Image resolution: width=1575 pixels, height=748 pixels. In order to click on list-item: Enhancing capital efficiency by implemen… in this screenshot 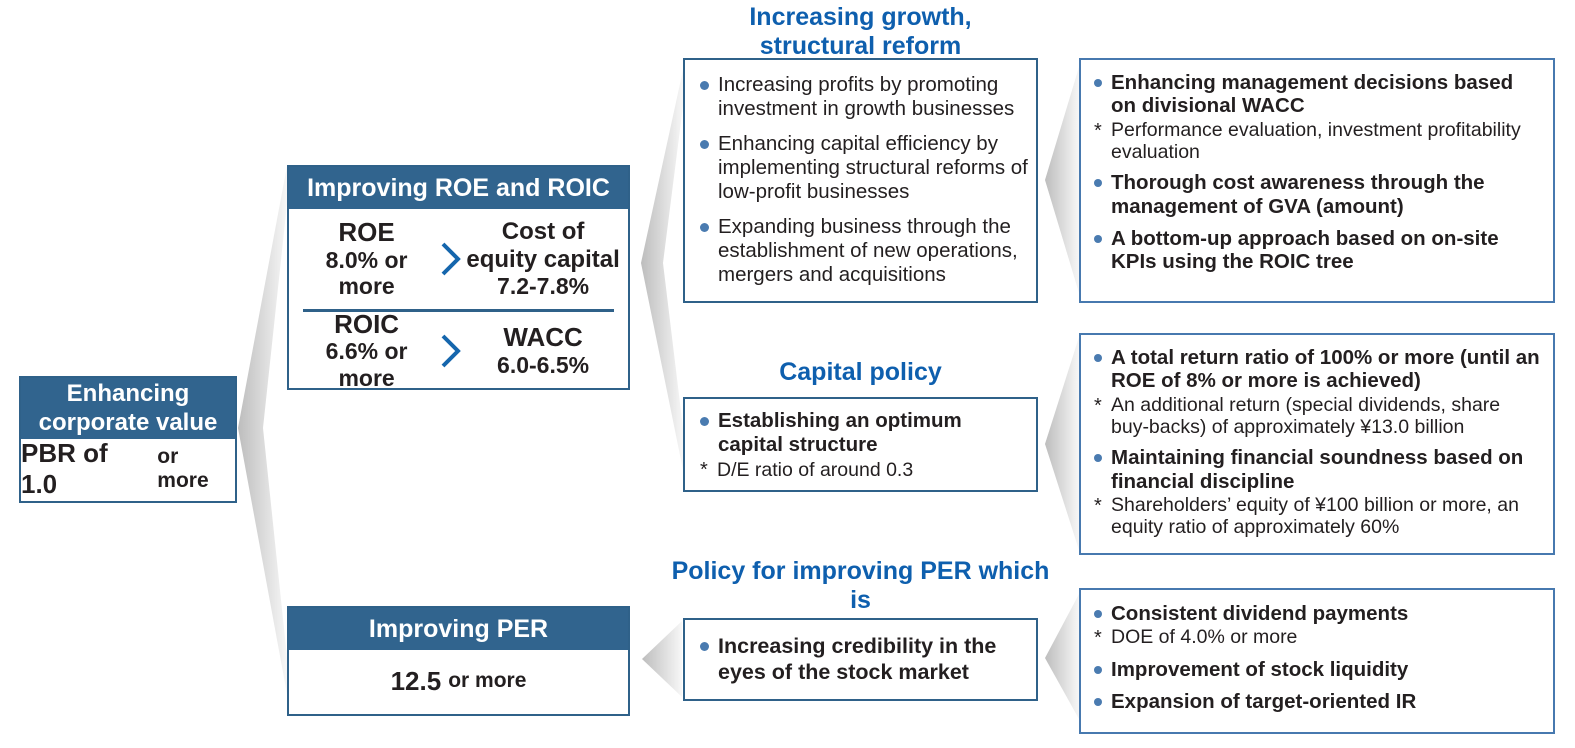, I will do `click(864, 168)`.